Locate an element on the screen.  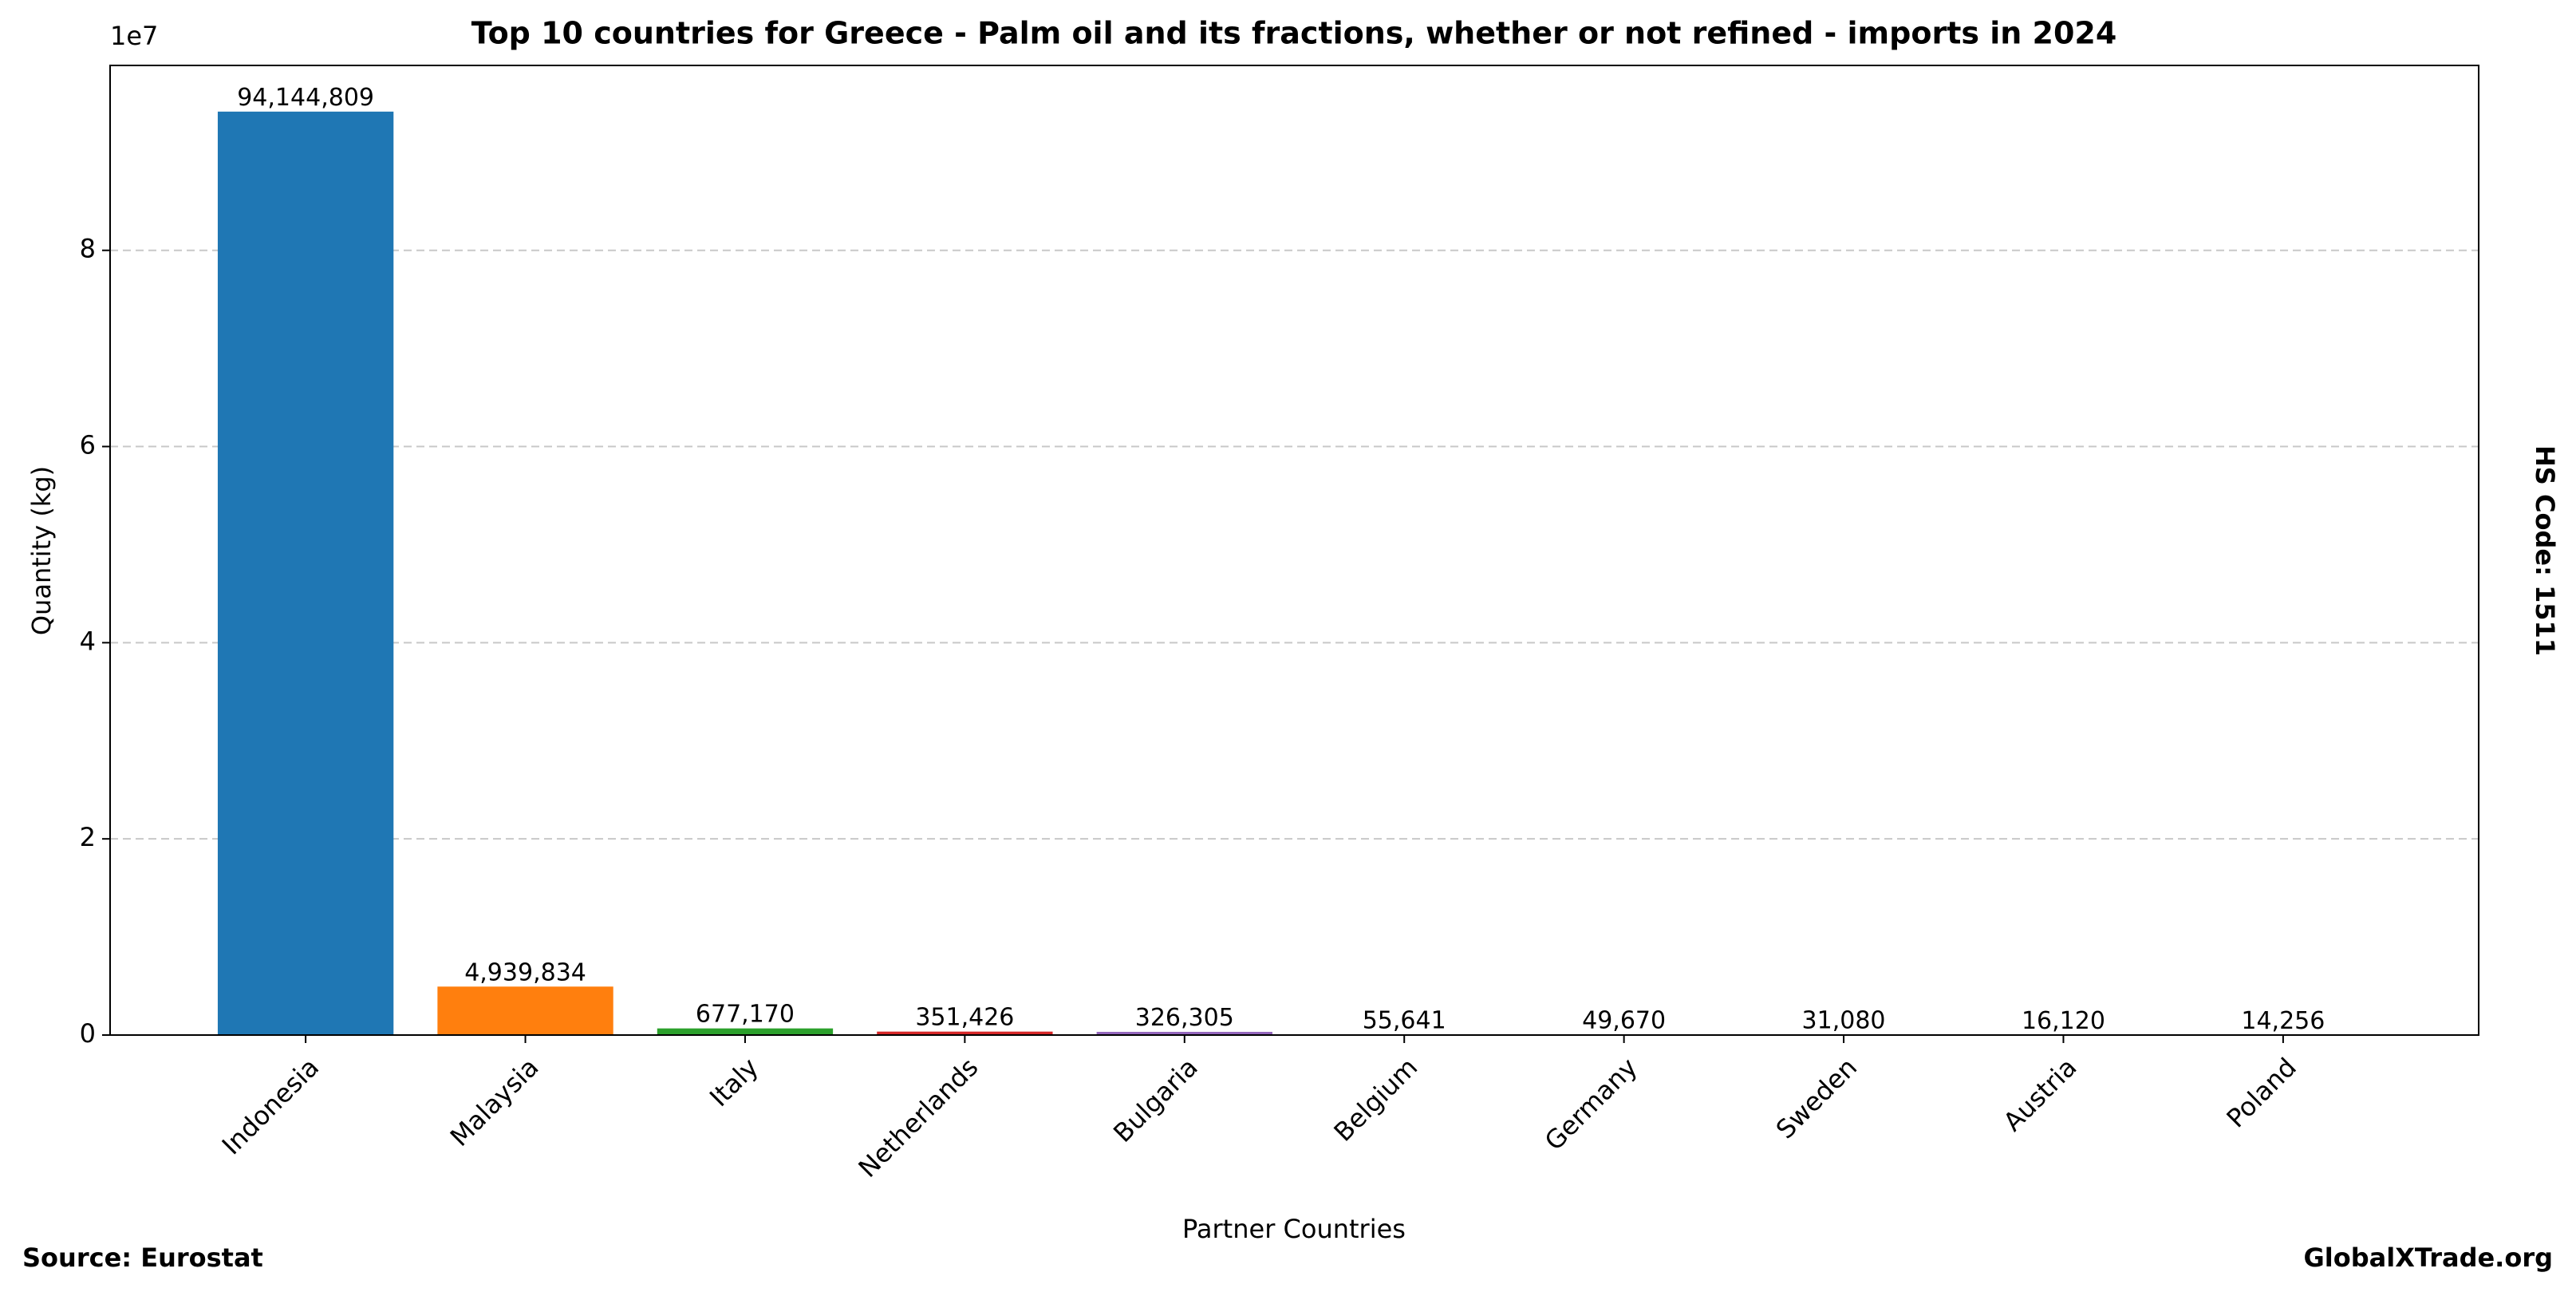
y-tick-label: 2 is located at coordinates (88, 837).